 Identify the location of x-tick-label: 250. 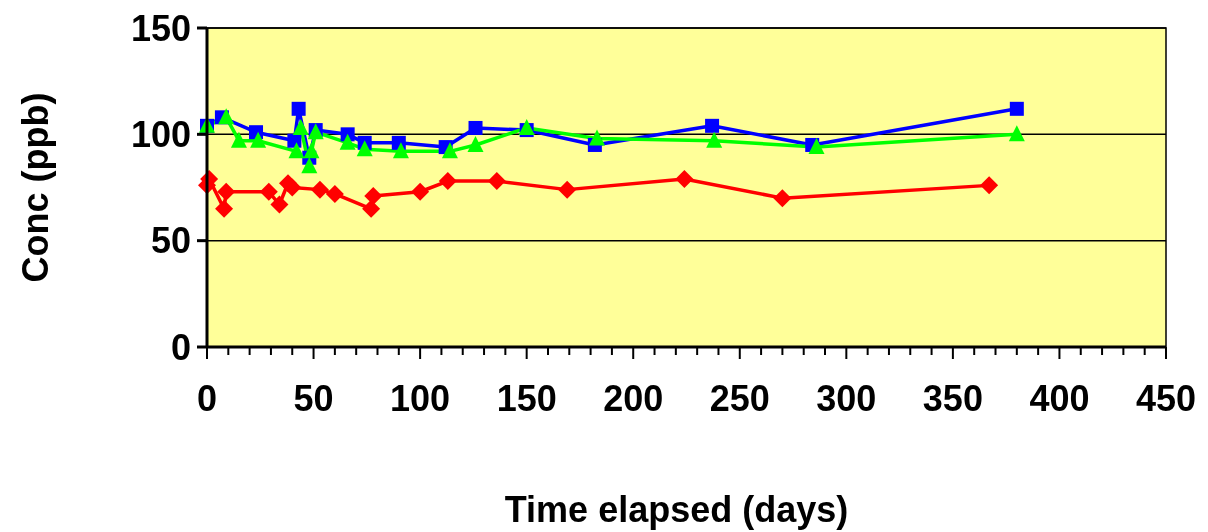
(739, 398).